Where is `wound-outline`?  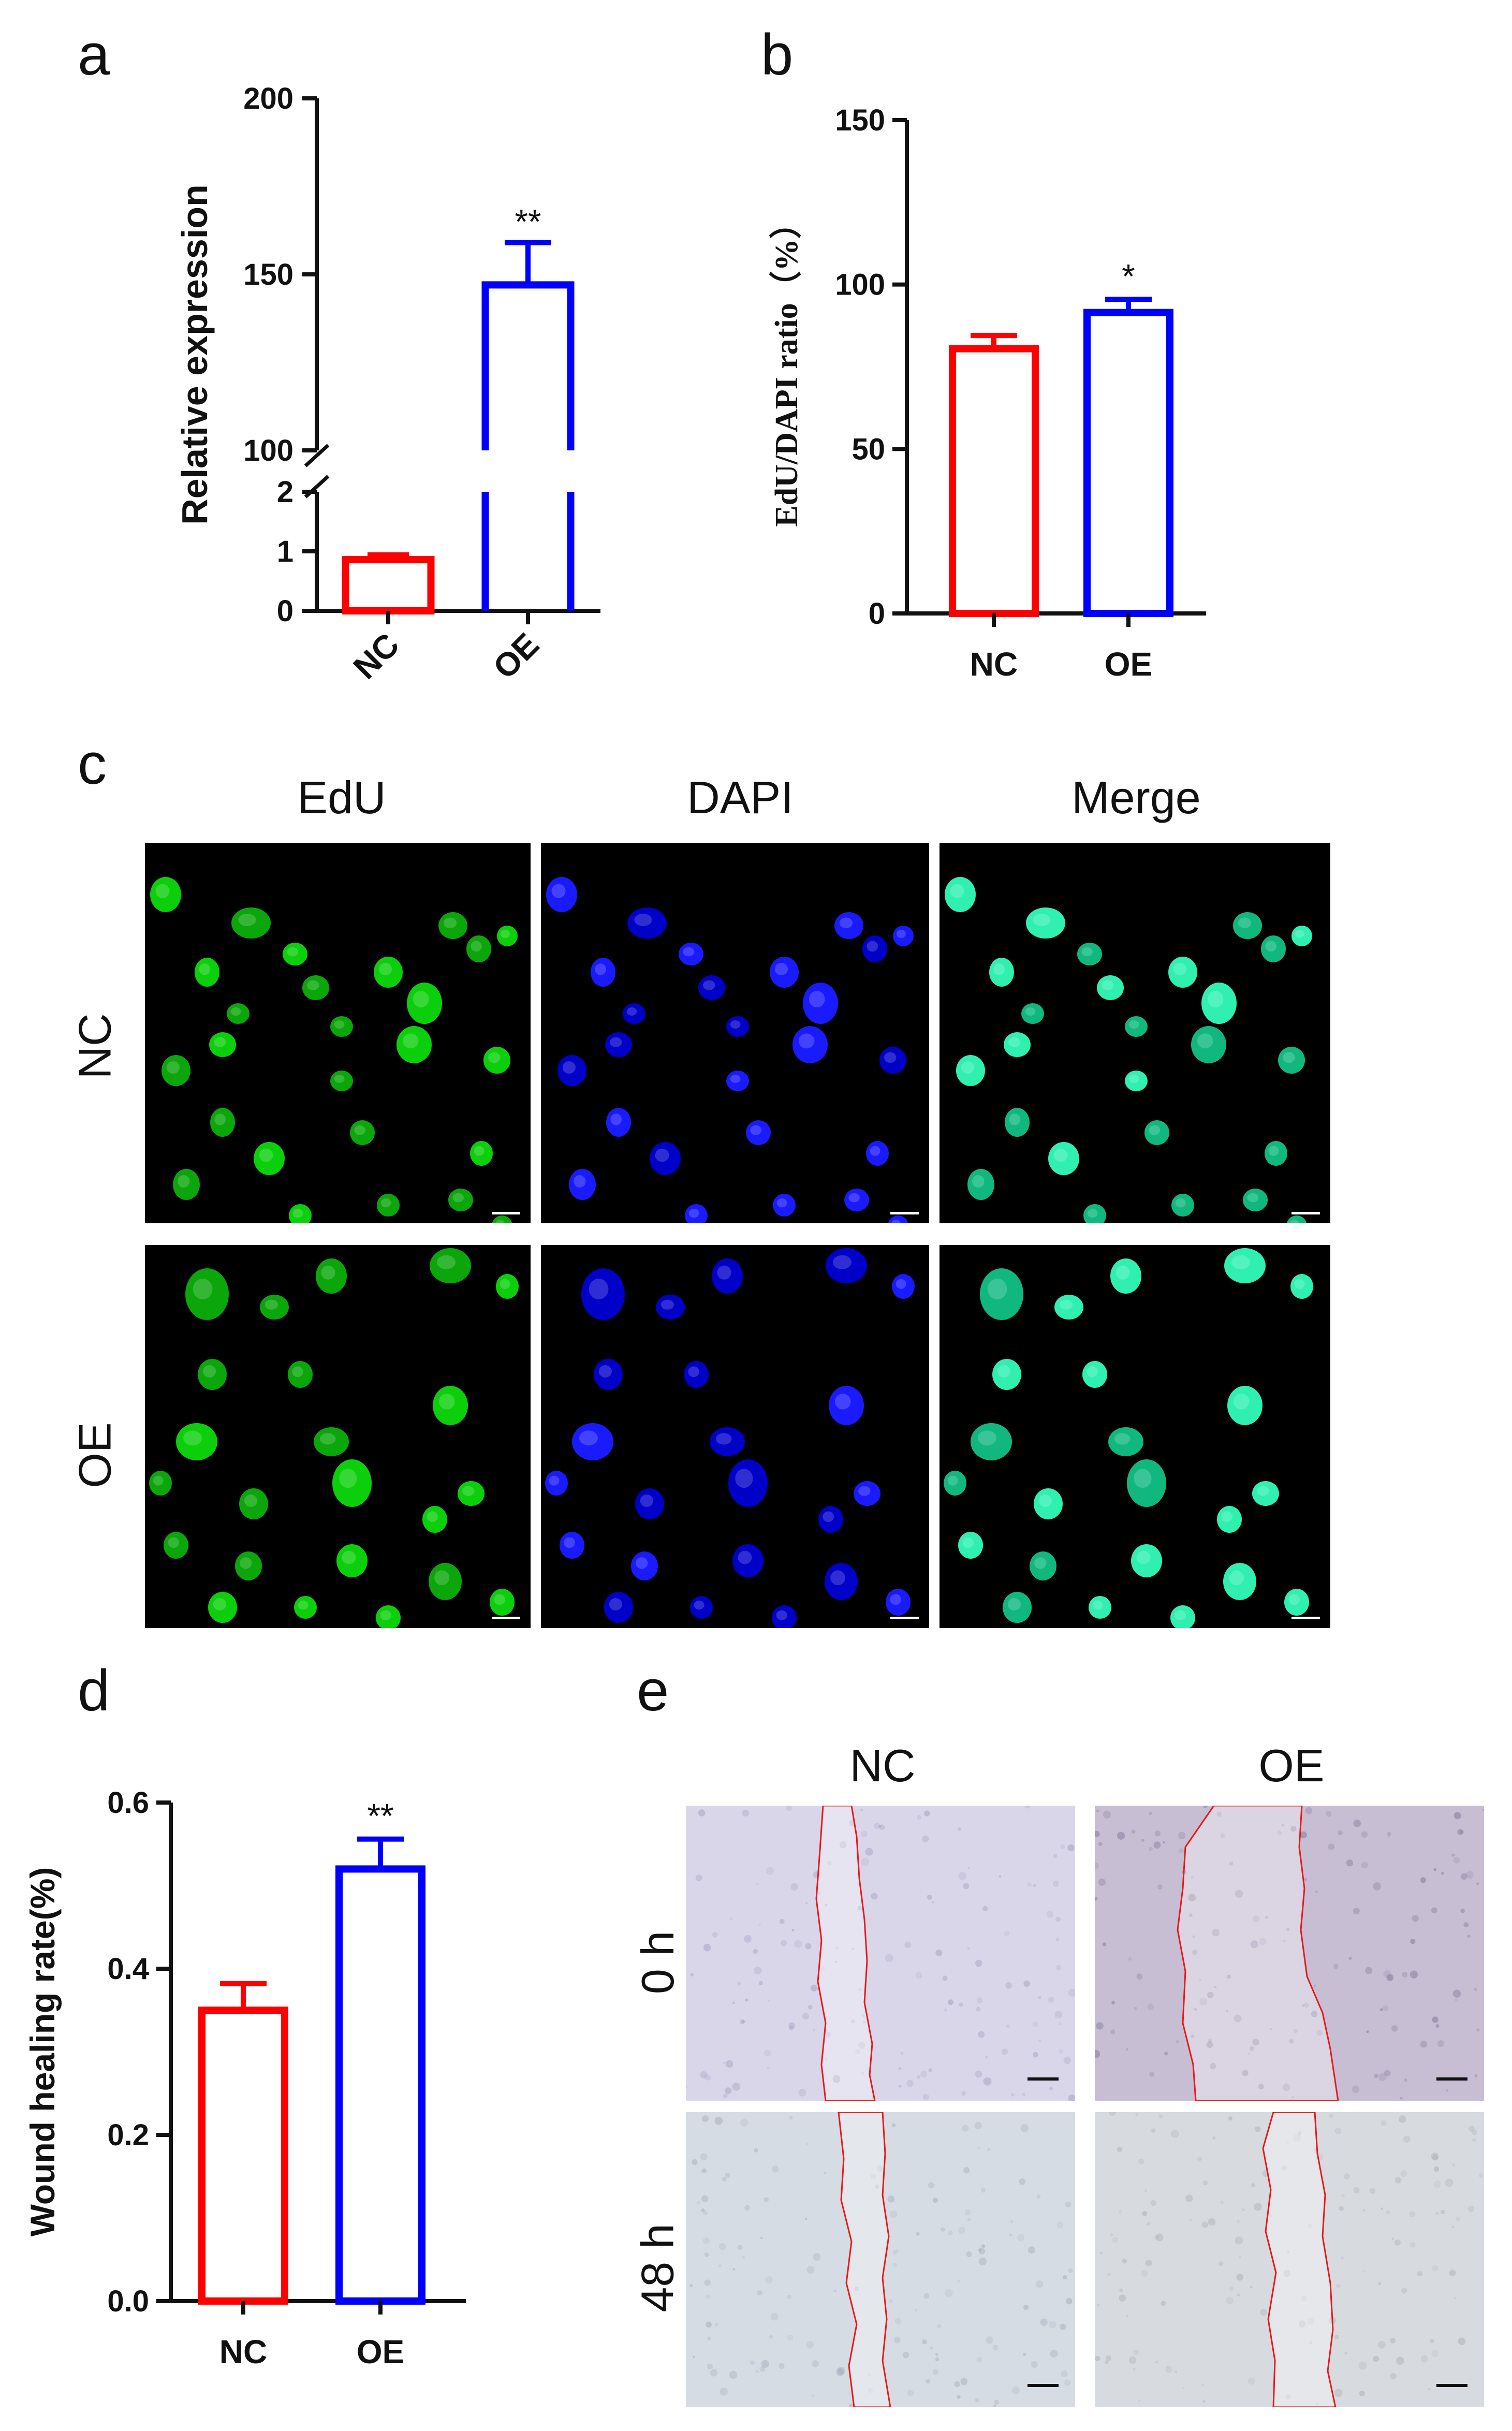
wound-outline is located at coordinates (864, 2259).